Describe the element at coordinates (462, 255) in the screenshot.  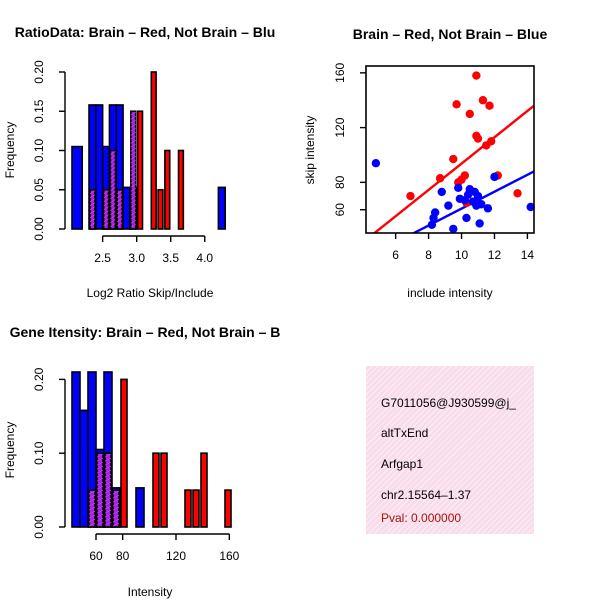
I see `chart2-x-tick-label: 10` at that location.